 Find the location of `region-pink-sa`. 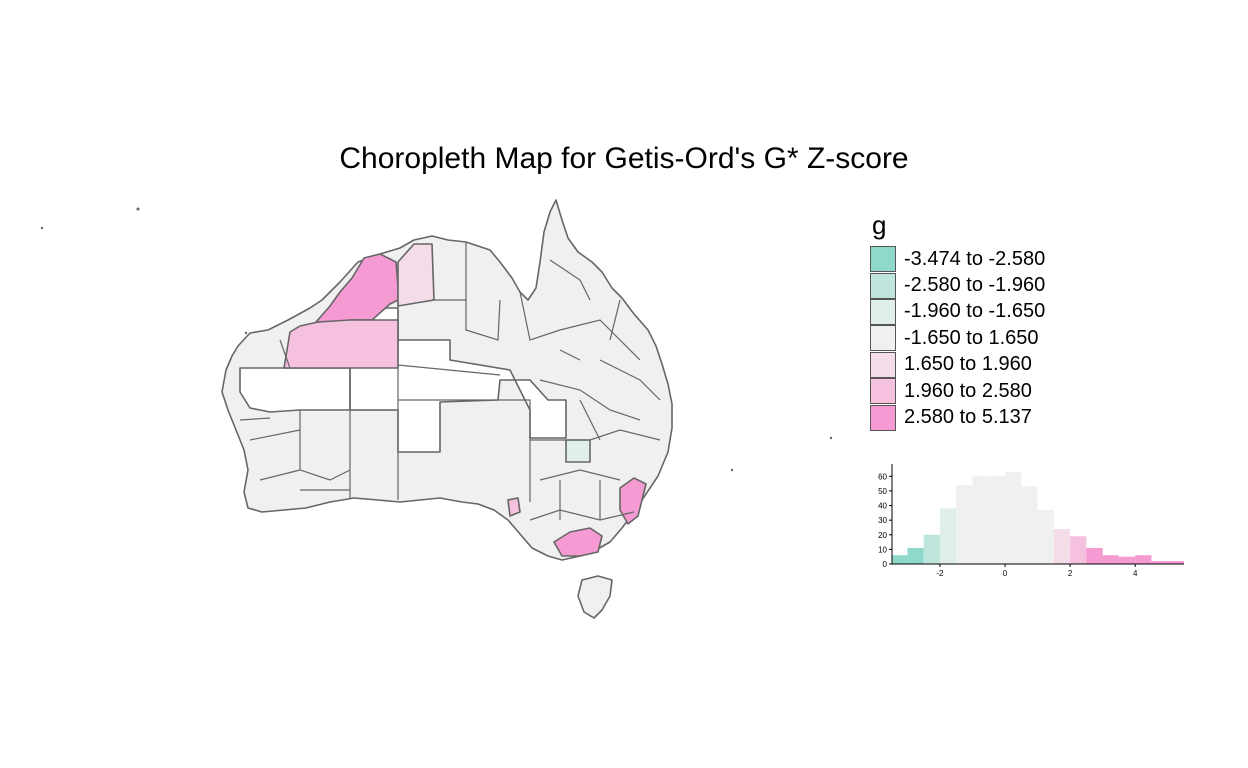

region-pink-sa is located at coordinates (514, 507).